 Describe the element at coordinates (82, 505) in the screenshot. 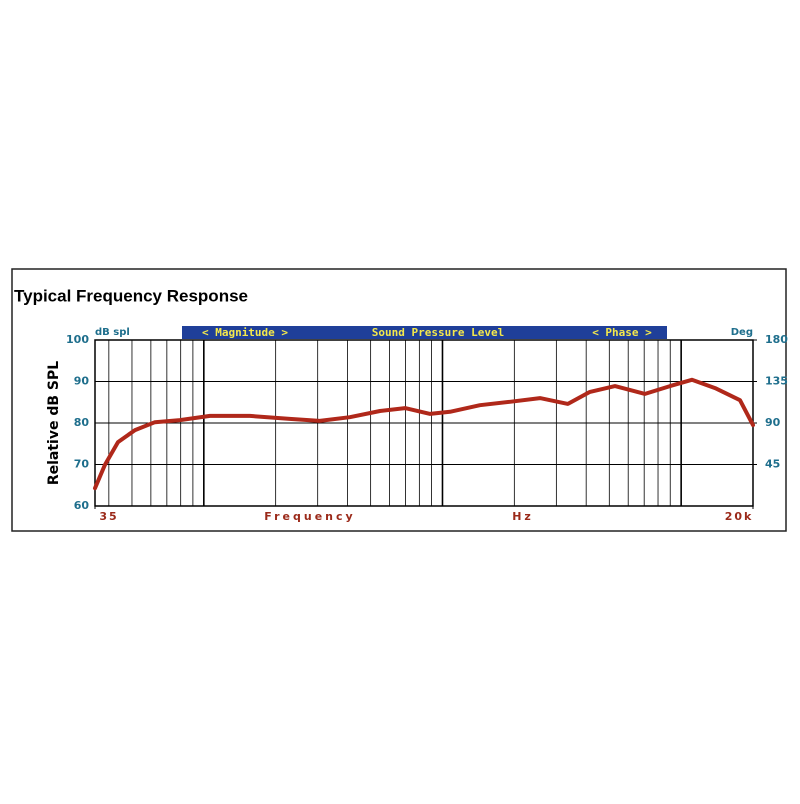

I see `y-tick-label: 60` at that location.